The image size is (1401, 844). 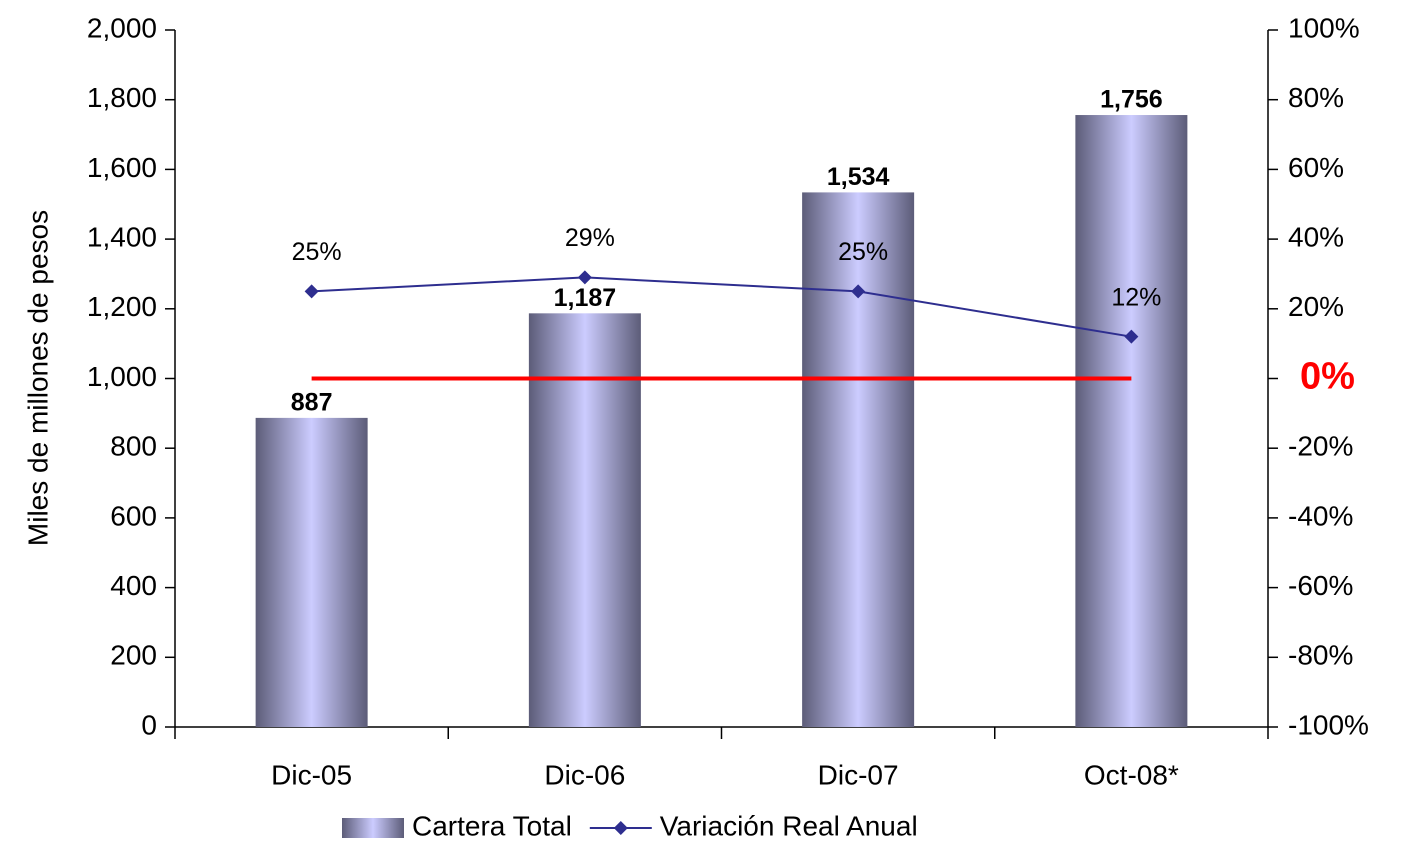 What do you see at coordinates (373, 828) in the screenshot?
I see `legend-swatch` at bounding box center [373, 828].